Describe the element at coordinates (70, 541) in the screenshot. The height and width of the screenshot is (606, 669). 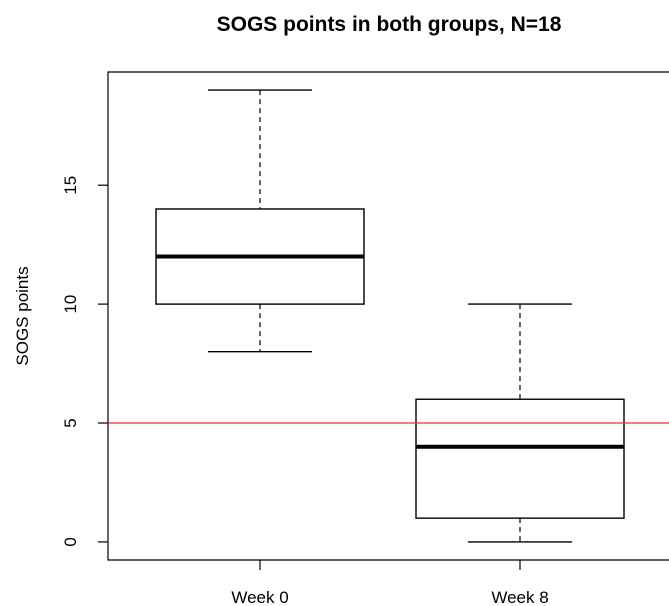
I see `y-tick-label: 0` at that location.